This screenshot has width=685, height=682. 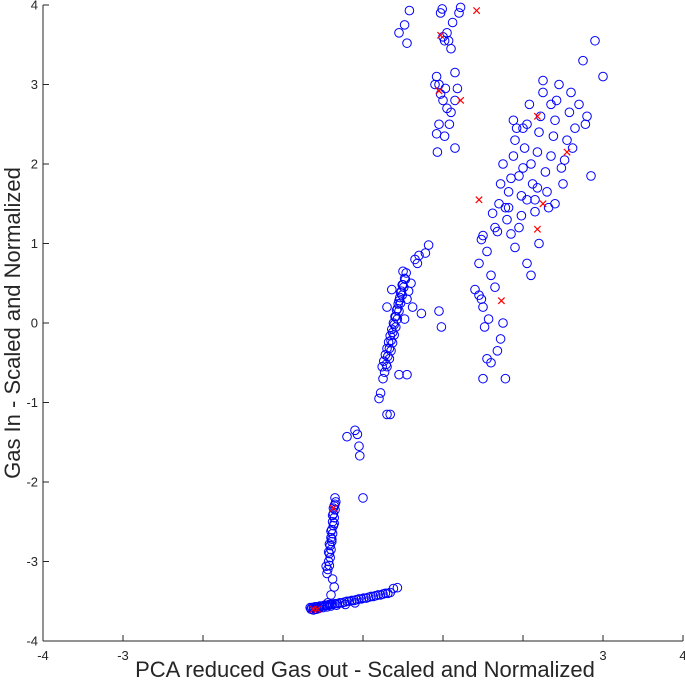 I want to click on y-tick-label: 0, so click(x=34, y=323).